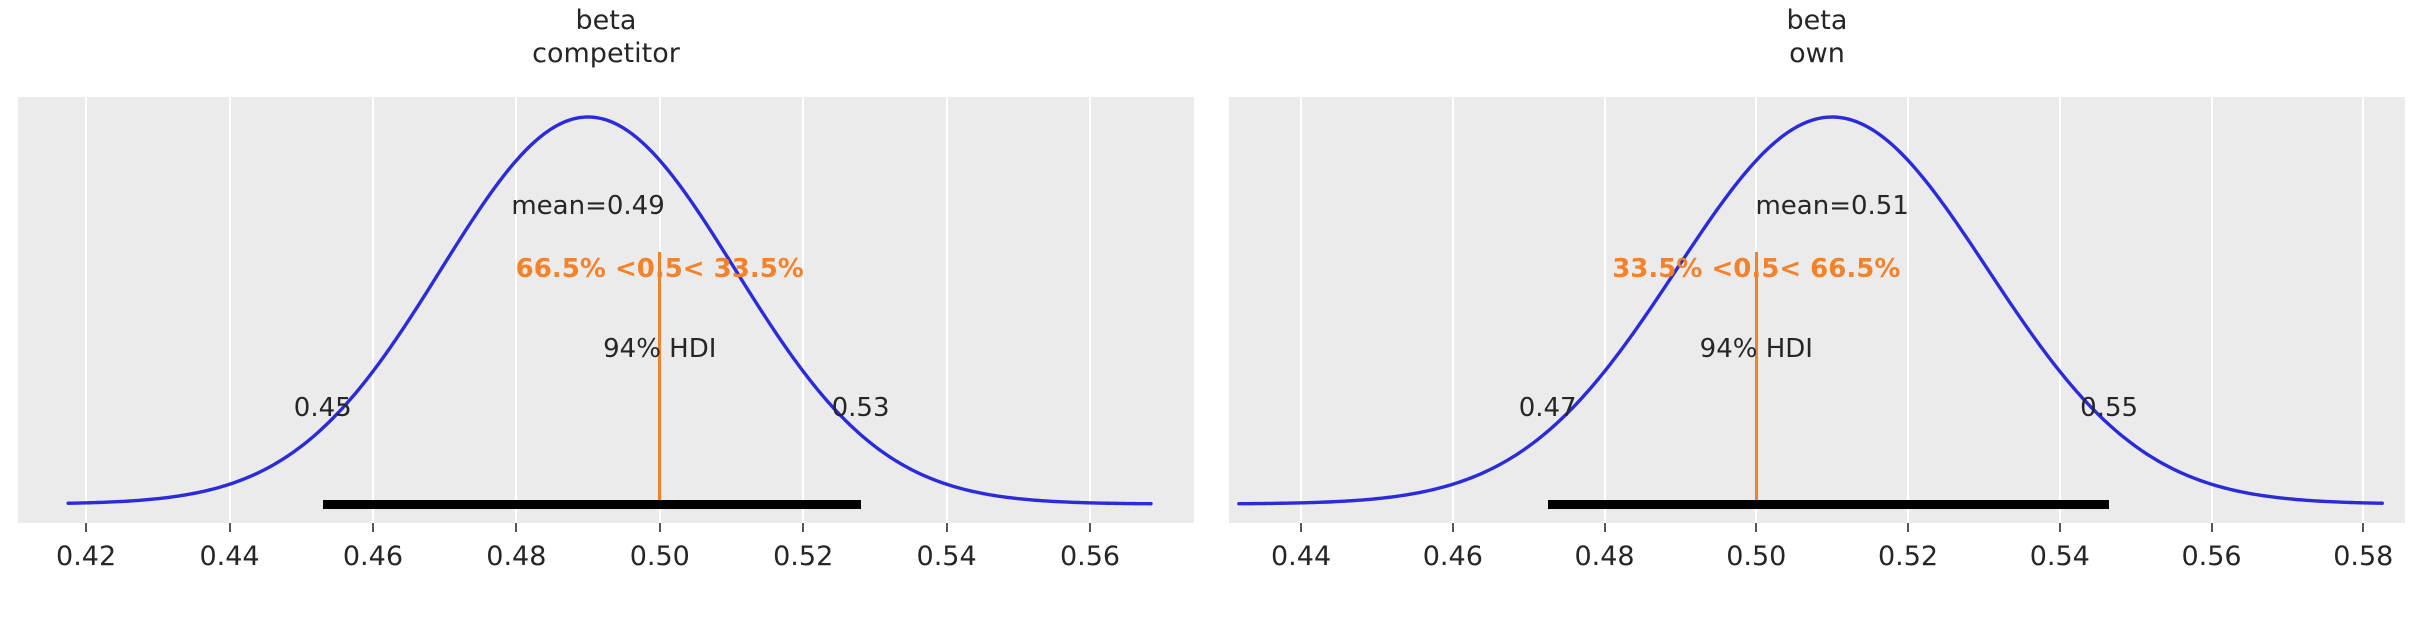  Describe the element at coordinates (946, 556) in the screenshot. I see `x-tick-label-6: 0.54` at that location.